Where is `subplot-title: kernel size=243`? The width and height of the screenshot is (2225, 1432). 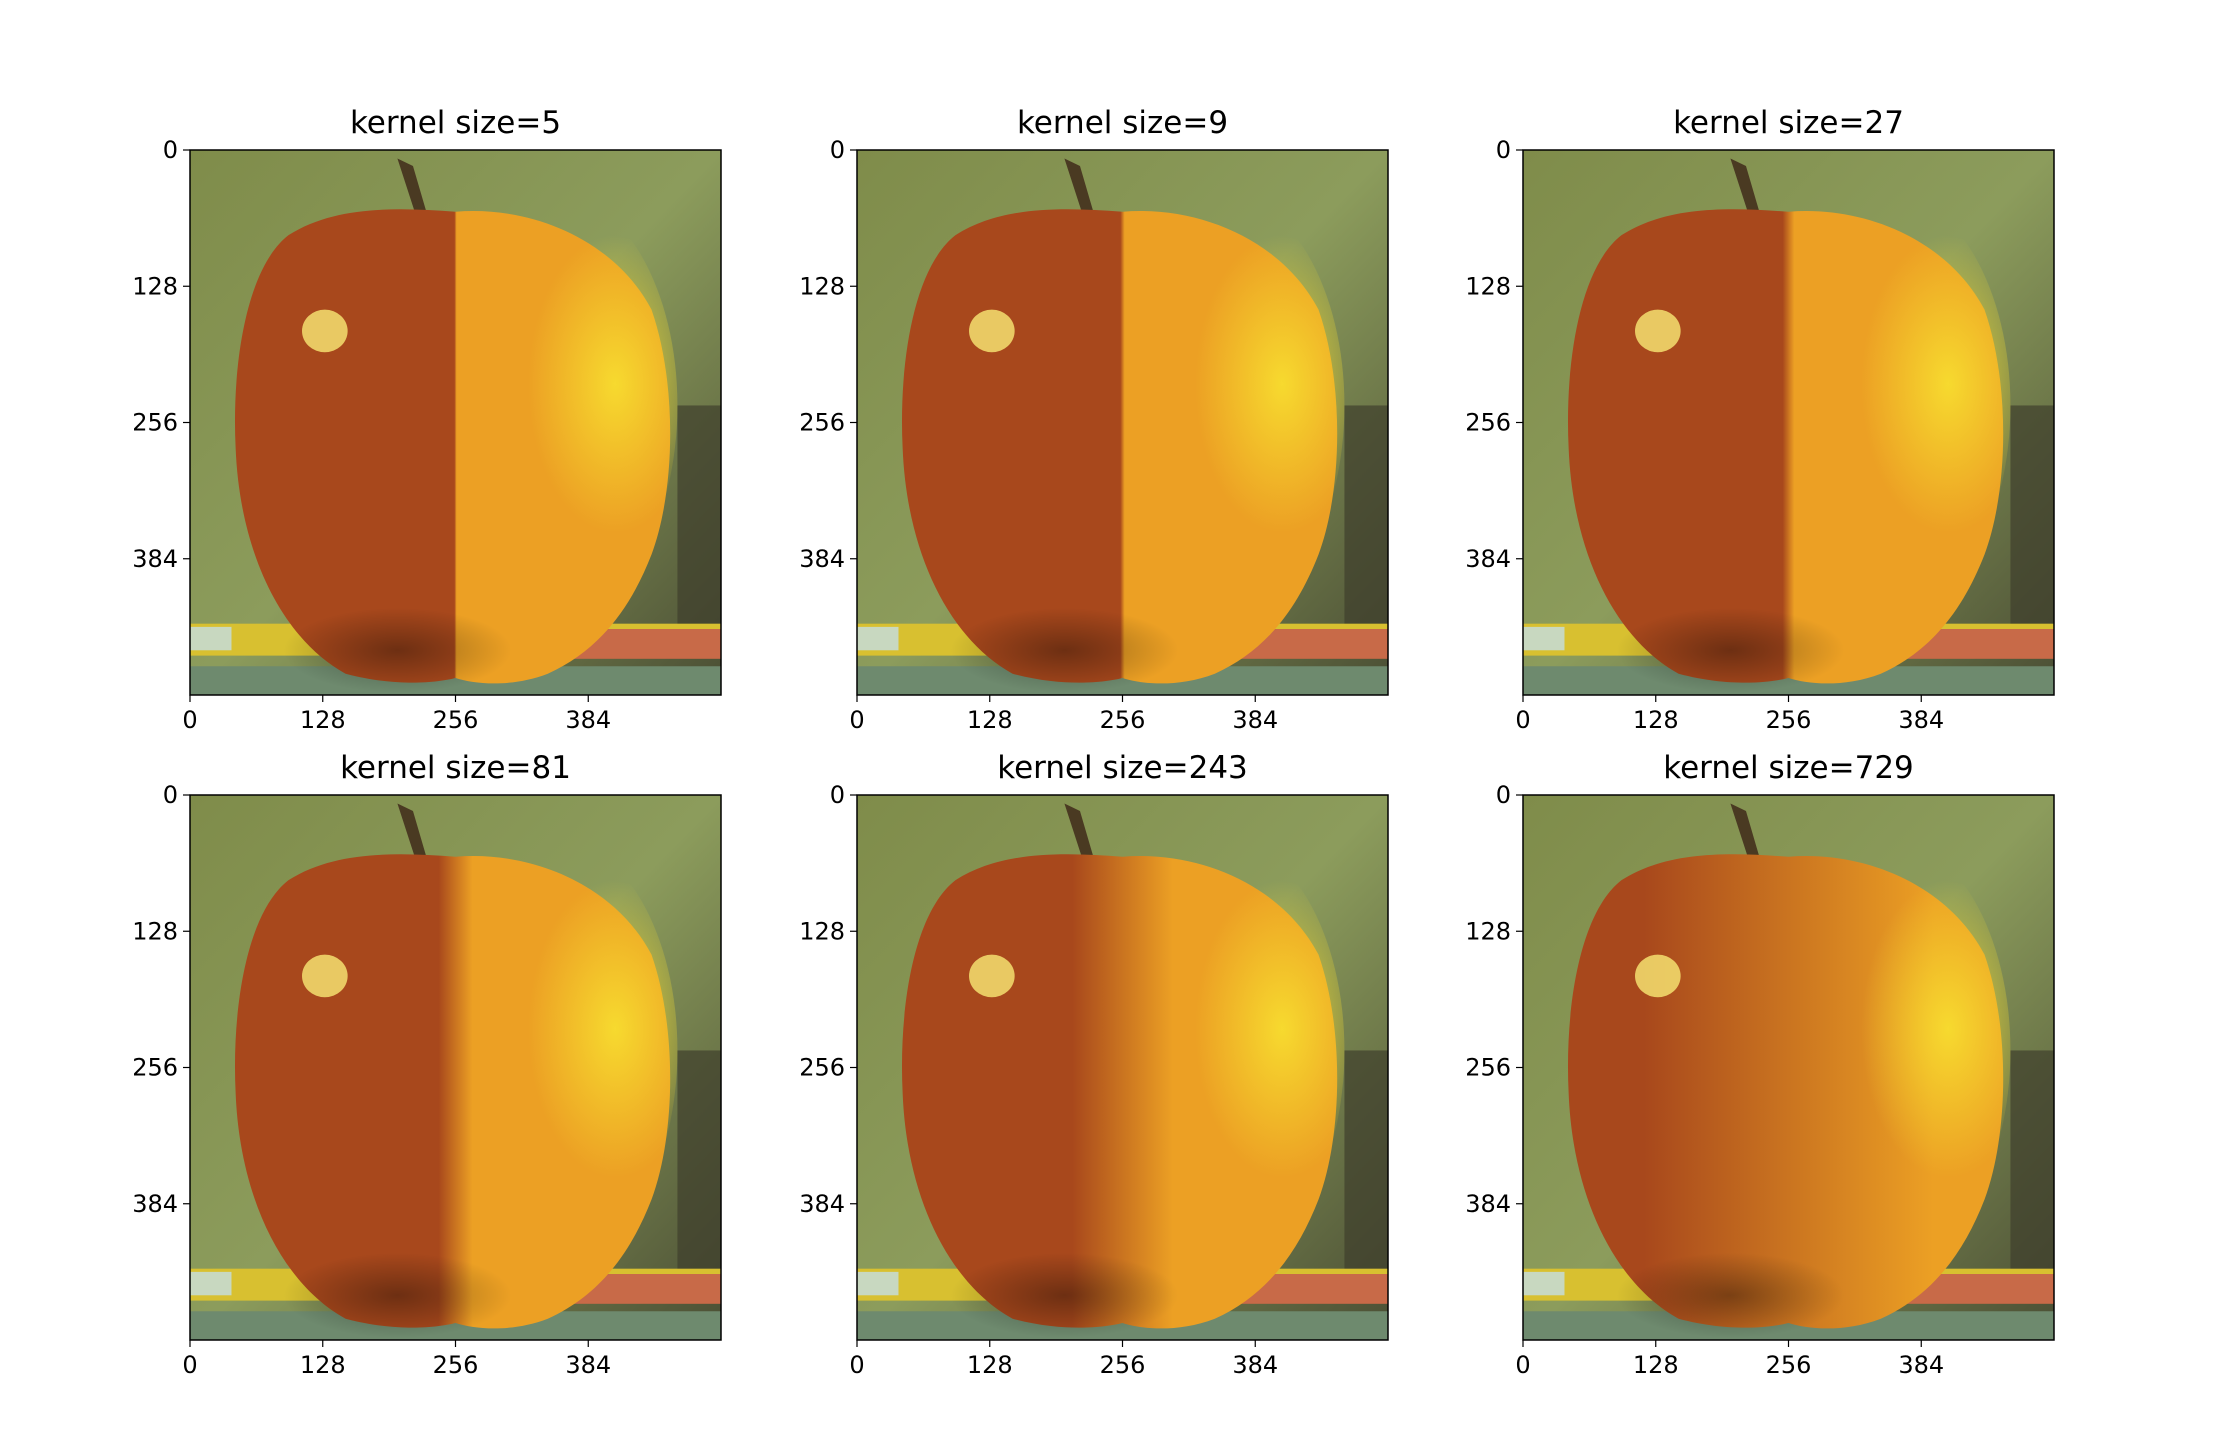
subplot-title: kernel size=243 is located at coordinates (1122, 768).